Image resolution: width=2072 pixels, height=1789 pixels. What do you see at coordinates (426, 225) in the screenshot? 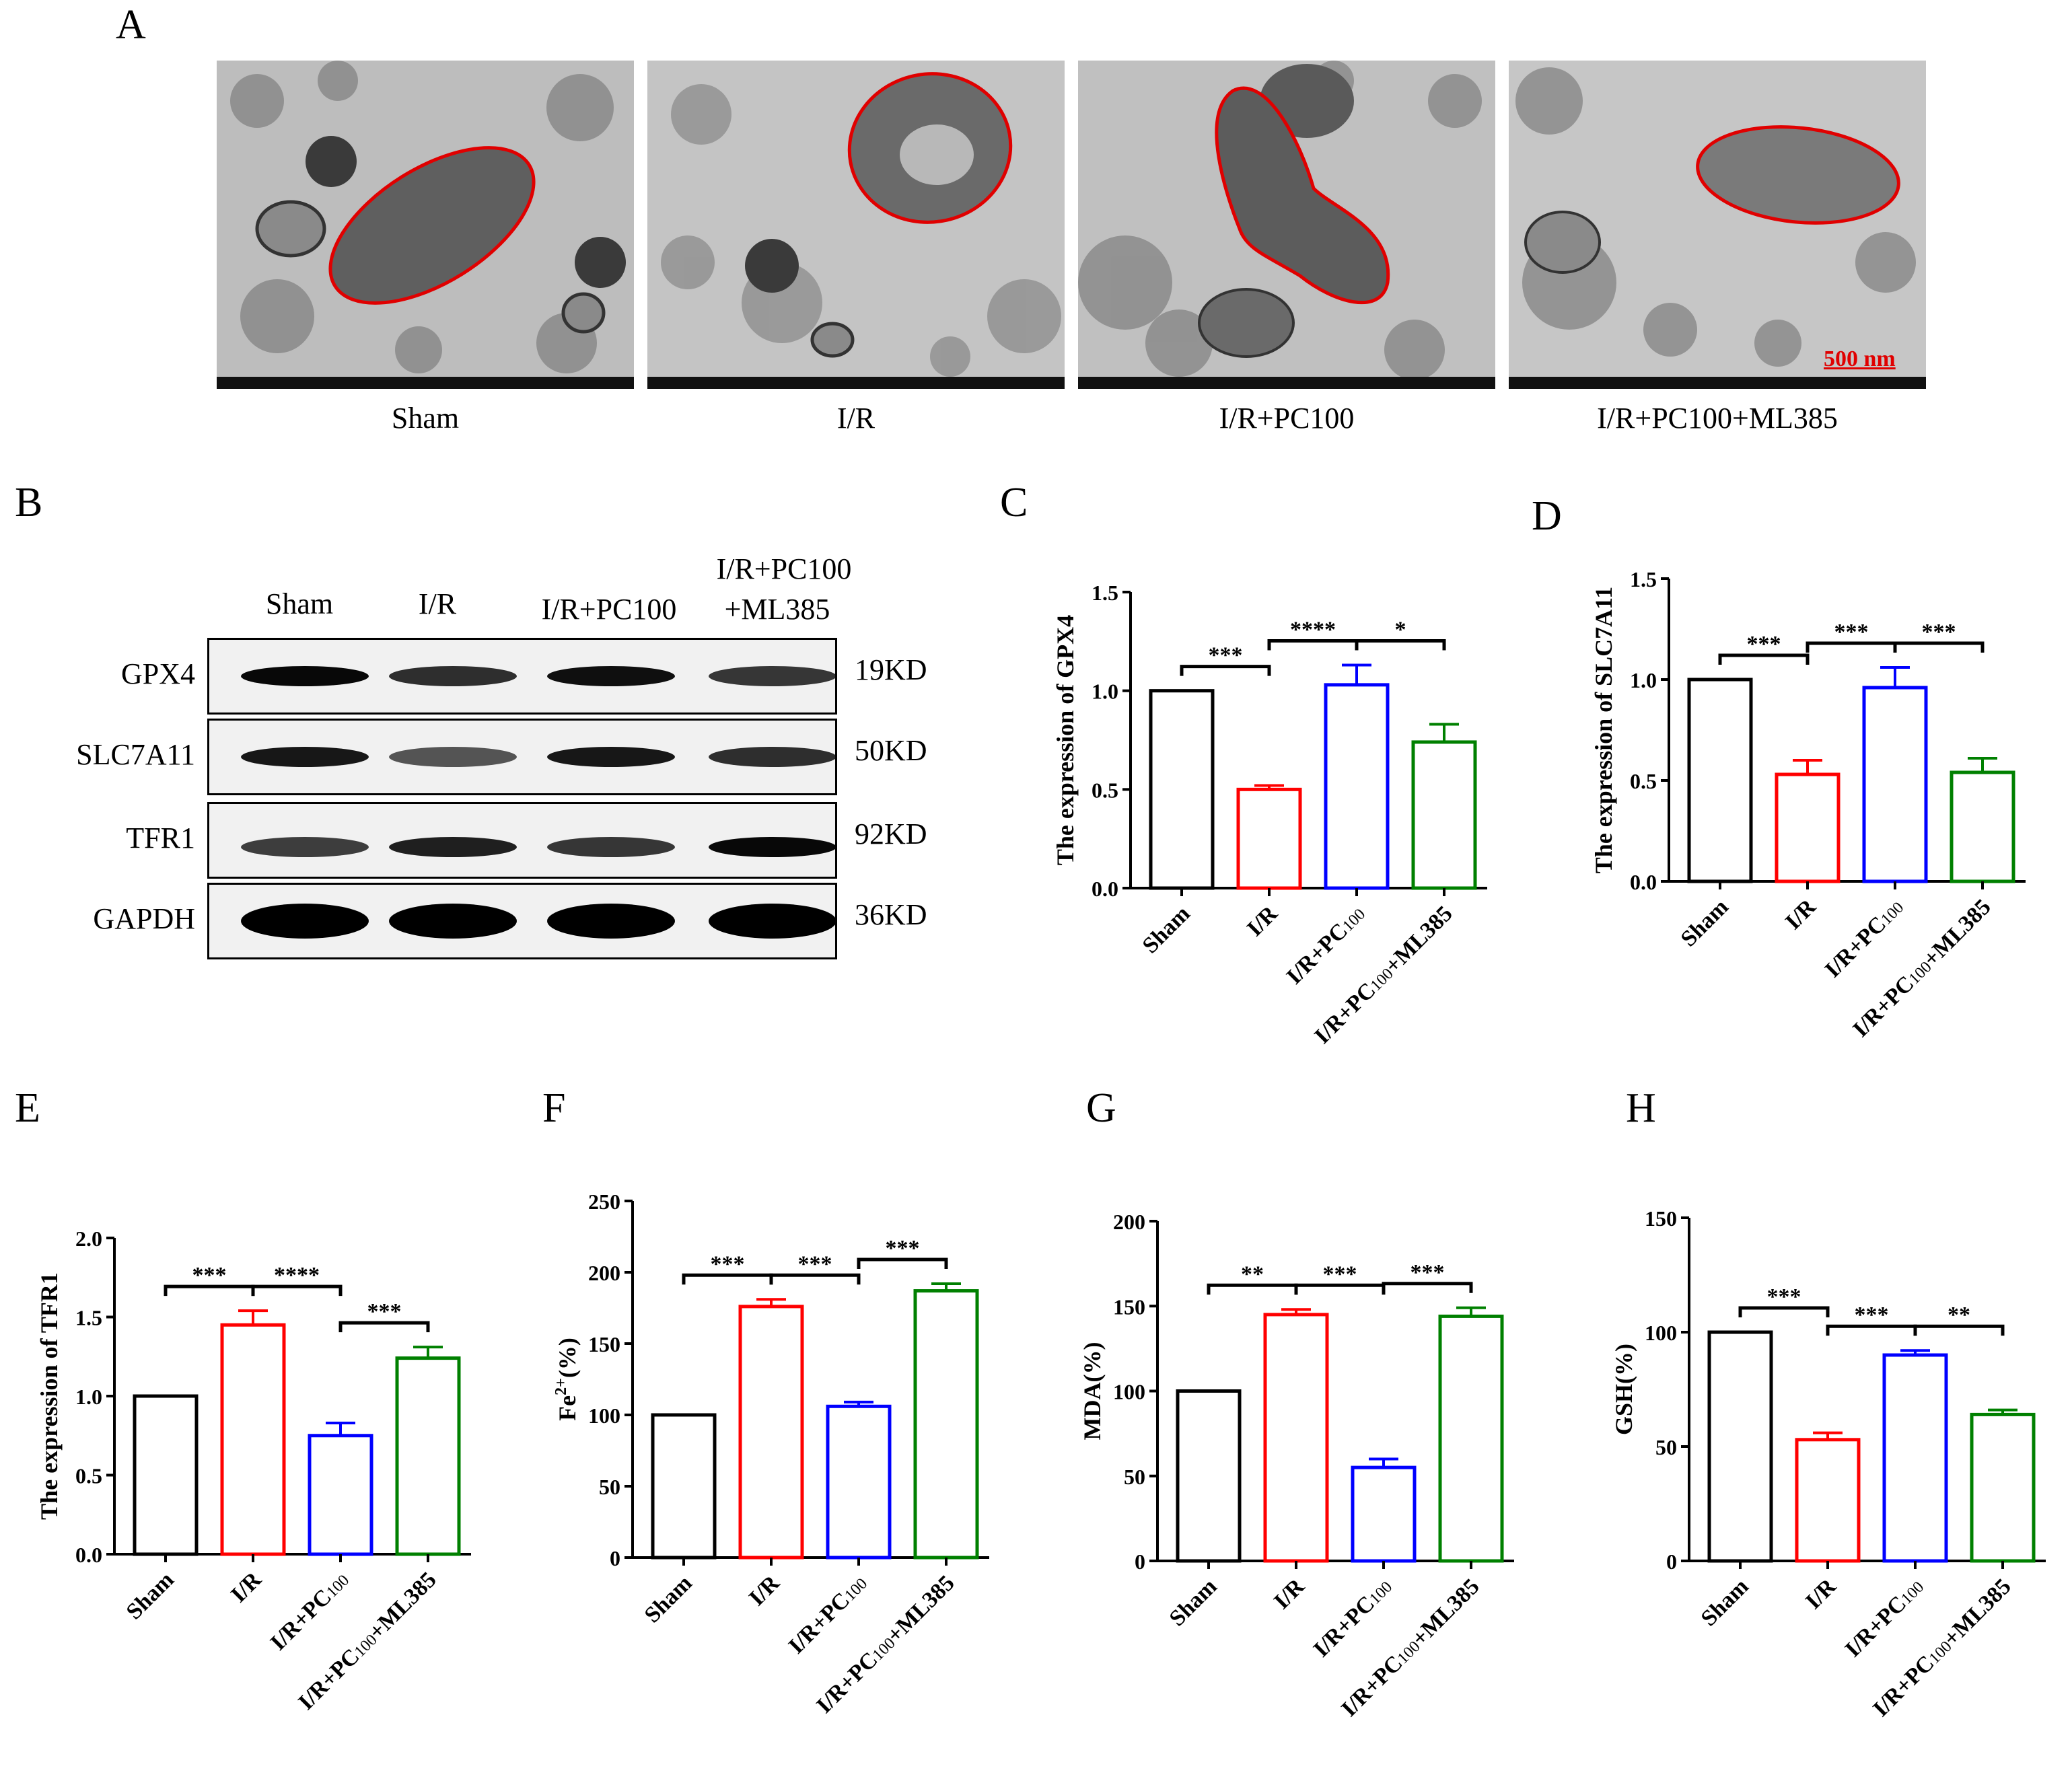
I see `em-image-sham` at bounding box center [426, 225].